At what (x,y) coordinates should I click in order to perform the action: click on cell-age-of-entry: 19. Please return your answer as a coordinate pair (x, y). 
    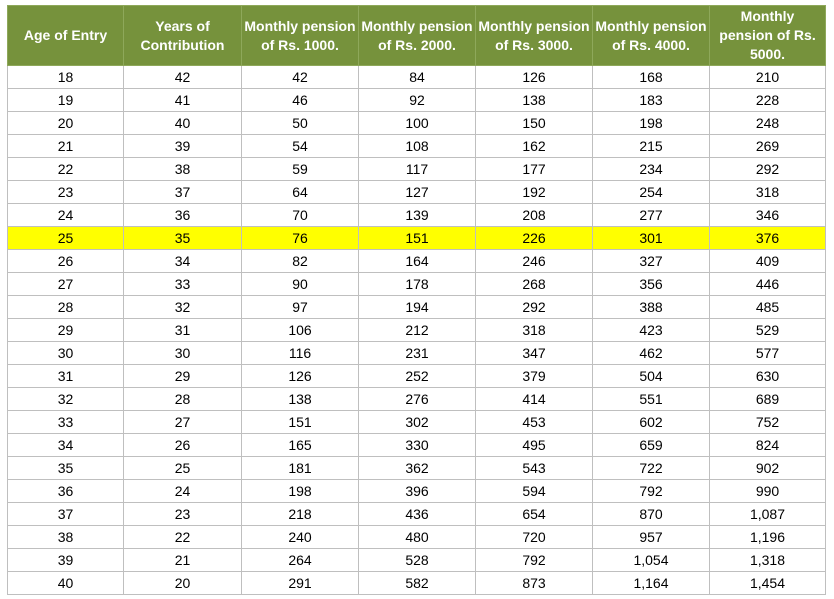
    Looking at the image, I should click on (65, 100).